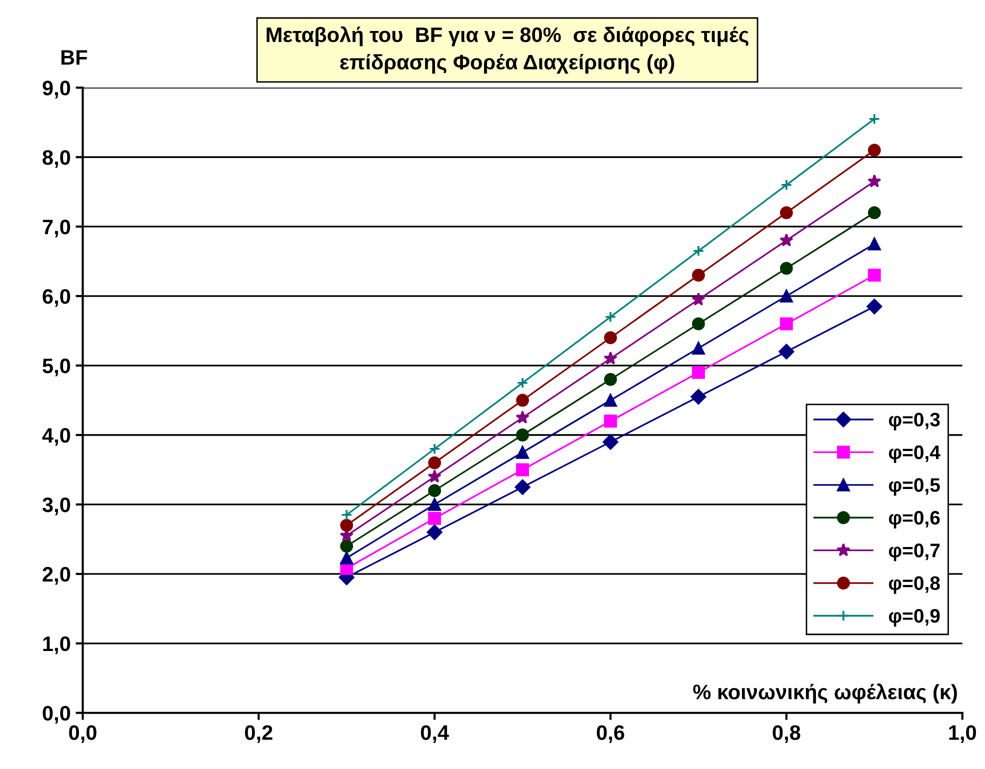  What do you see at coordinates (56, 575) in the screenshot?
I see `y-tick-label: 2,0` at bounding box center [56, 575].